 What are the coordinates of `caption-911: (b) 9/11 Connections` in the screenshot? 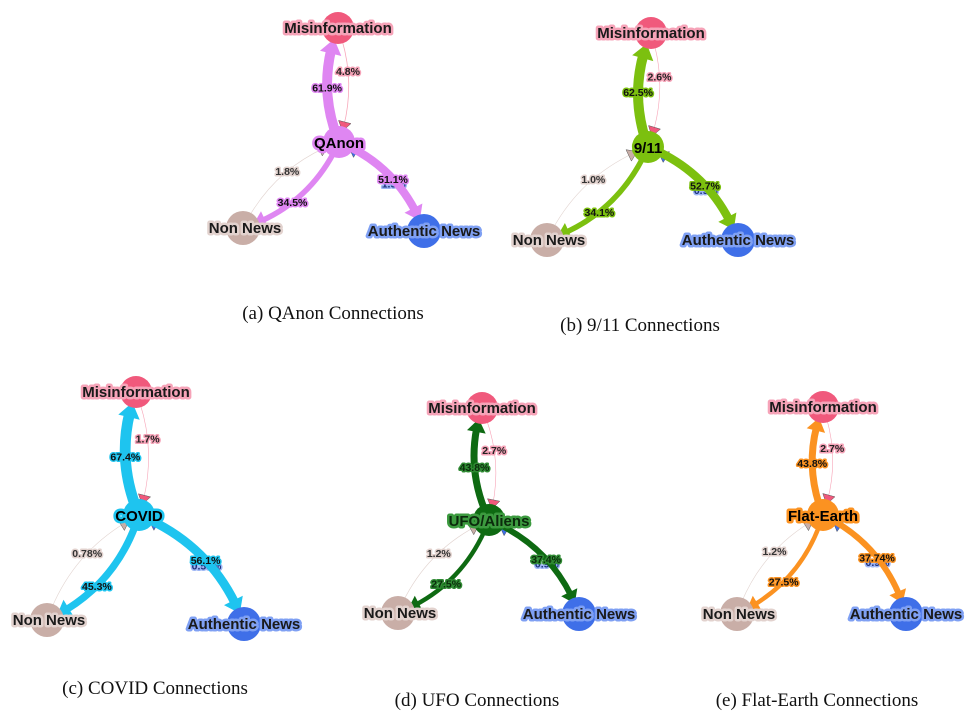 It's located at (640, 325).